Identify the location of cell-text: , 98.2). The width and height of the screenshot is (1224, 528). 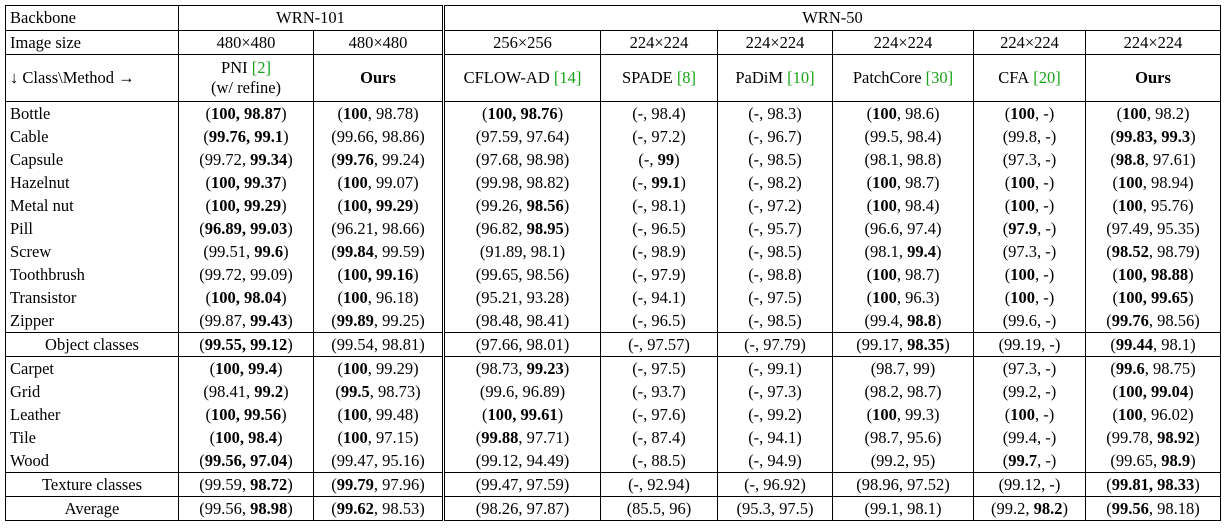
(1168, 113).